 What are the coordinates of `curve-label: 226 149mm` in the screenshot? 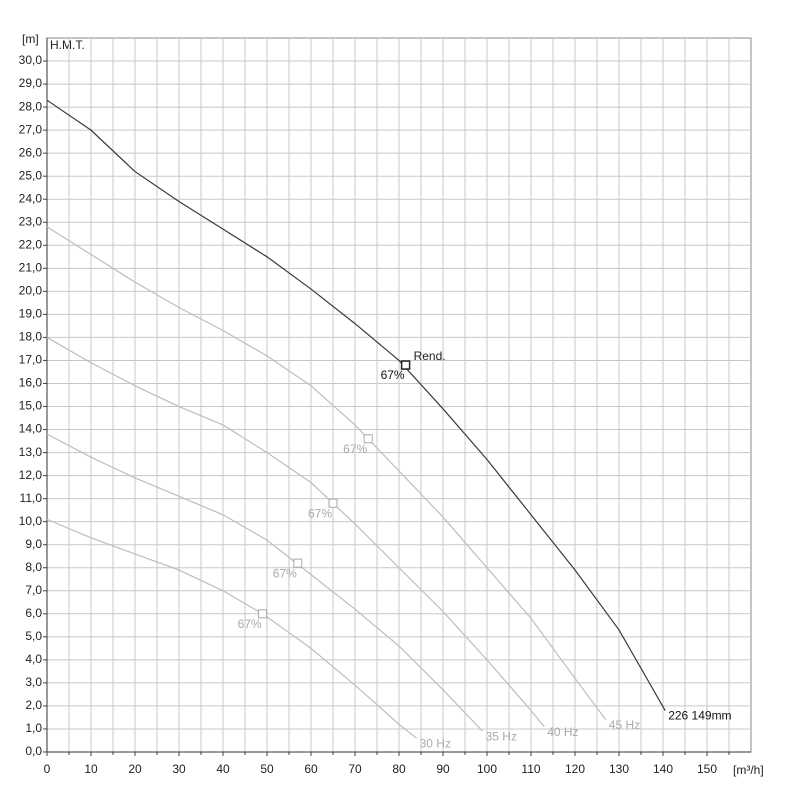 It's located at (699, 716).